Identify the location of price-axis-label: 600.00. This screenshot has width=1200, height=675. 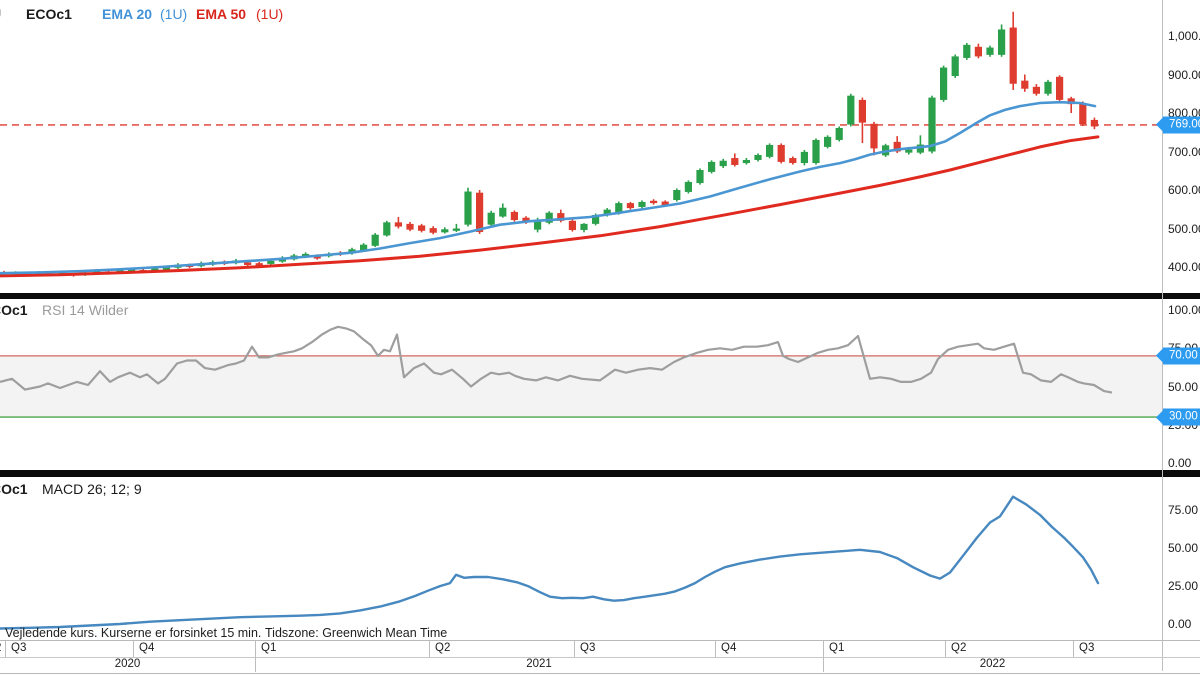
(1184, 190).